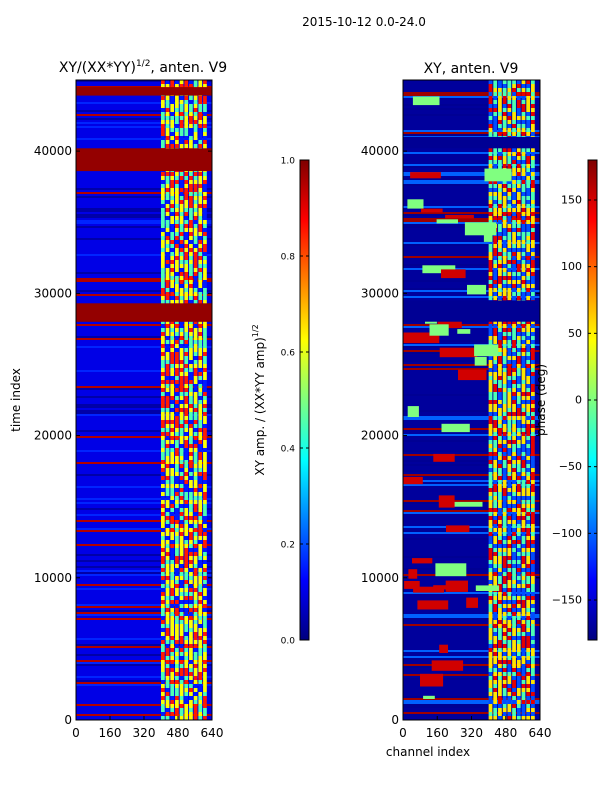 This screenshot has height=800, width=600. What do you see at coordinates (426, 101) in the screenshot?
I see `heatmap-blotch` at bounding box center [426, 101].